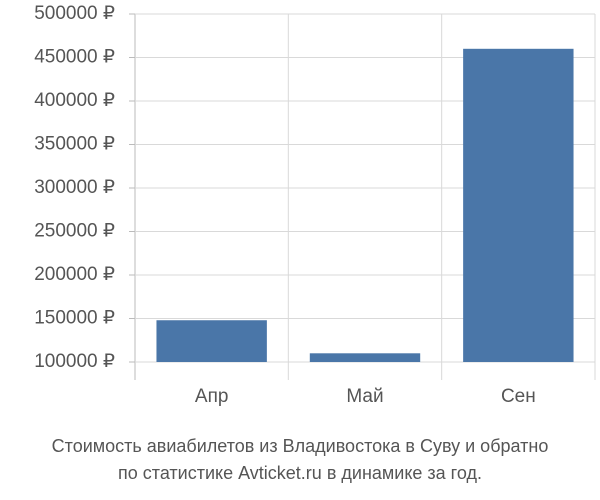  What do you see at coordinates (74, 231) in the screenshot?
I see `y-tick-label: 250000 ₽` at bounding box center [74, 231].